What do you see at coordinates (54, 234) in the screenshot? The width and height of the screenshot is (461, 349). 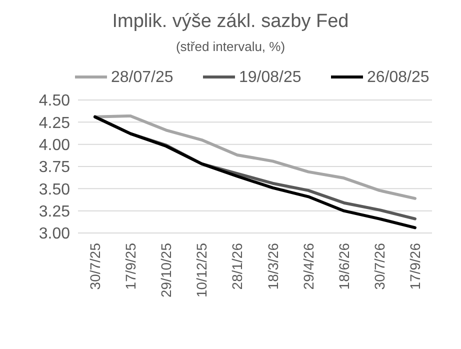 I see `y-tick-label: 3.00` at bounding box center [54, 234].